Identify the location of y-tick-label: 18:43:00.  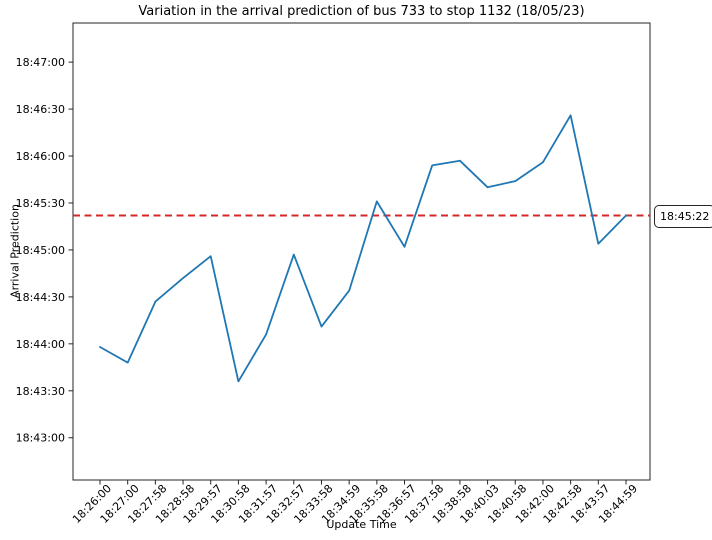
(40, 438).